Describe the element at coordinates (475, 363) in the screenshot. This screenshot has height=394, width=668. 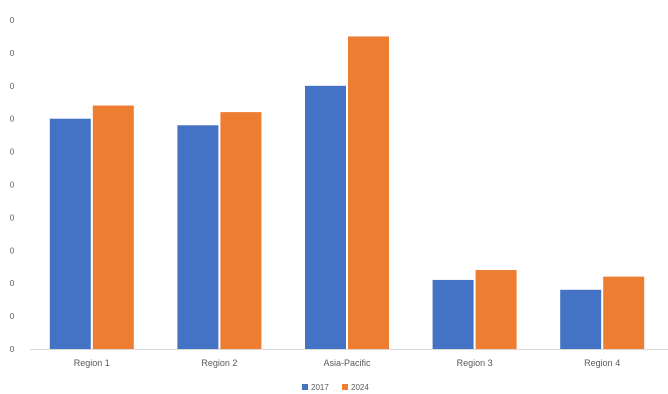
I see `x-category-label: Region 3` at that location.